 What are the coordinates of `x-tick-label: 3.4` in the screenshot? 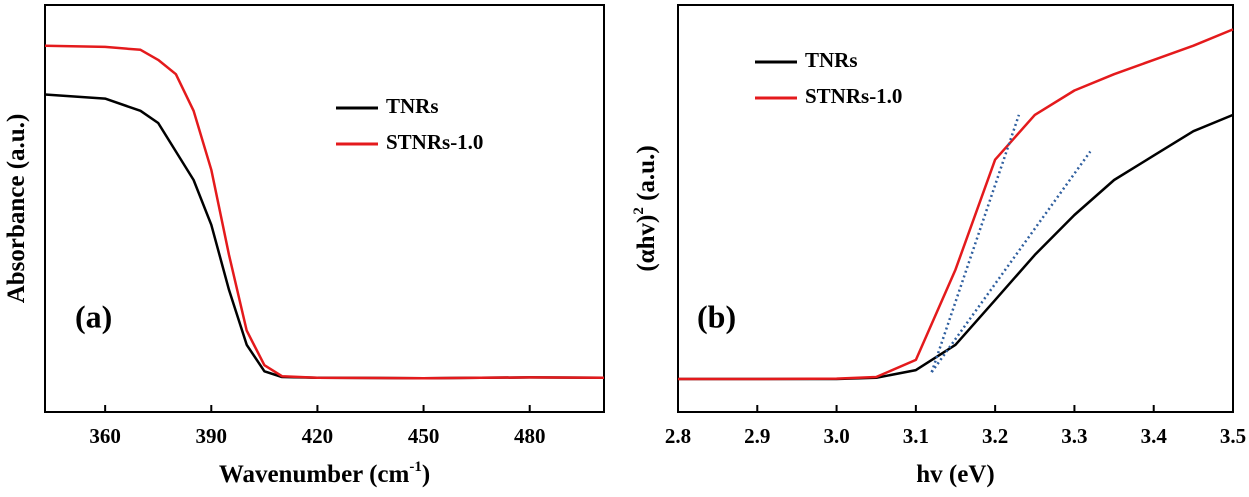 It's located at (1154, 436).